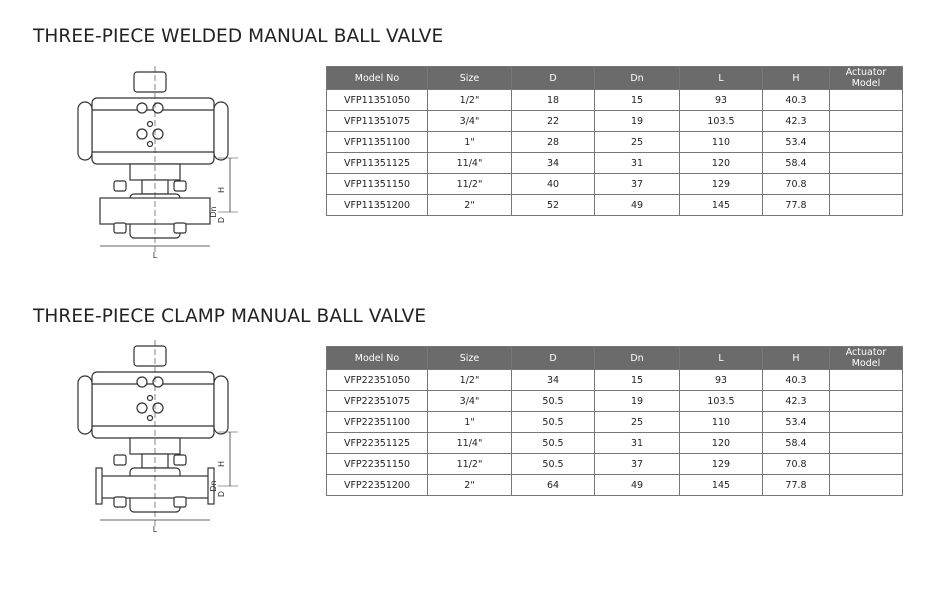 This screenshot has width=943, height=603. What do you see at coordinates (377, 121) in the screenshot?
I see `table-cell: VFP11351075` at bounding box center [377, 121].